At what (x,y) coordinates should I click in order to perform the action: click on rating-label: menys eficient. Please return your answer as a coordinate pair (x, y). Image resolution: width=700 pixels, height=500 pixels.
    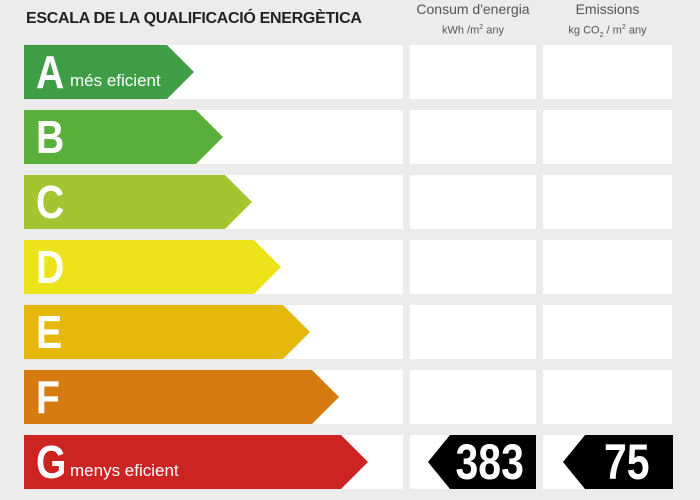
    Looking at the image, I should click on (124, 470).